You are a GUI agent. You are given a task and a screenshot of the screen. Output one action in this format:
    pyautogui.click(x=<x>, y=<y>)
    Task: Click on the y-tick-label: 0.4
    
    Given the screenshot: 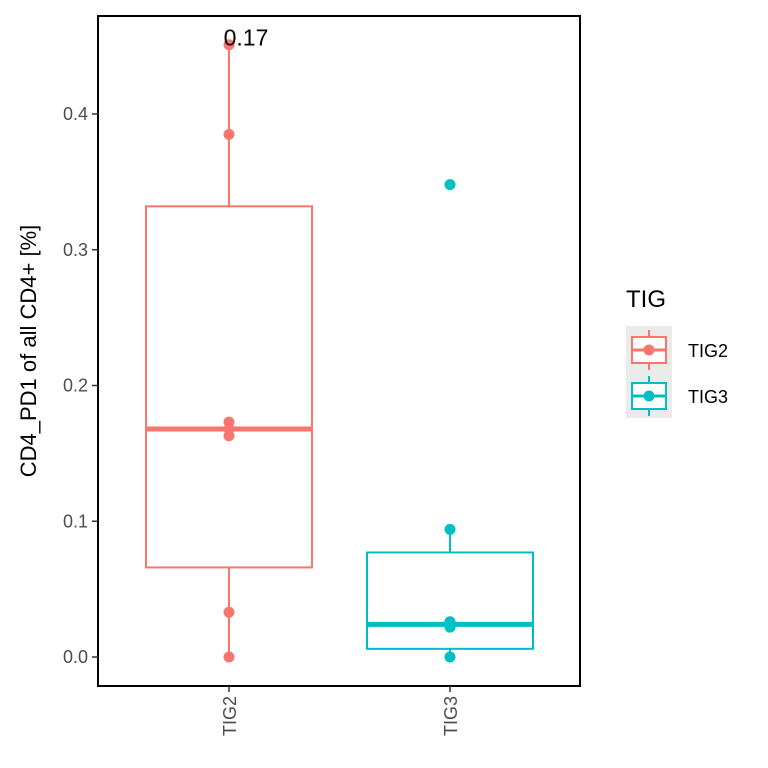 What is the action you would take?
    pyautogui.click(x=75, y=114)
    